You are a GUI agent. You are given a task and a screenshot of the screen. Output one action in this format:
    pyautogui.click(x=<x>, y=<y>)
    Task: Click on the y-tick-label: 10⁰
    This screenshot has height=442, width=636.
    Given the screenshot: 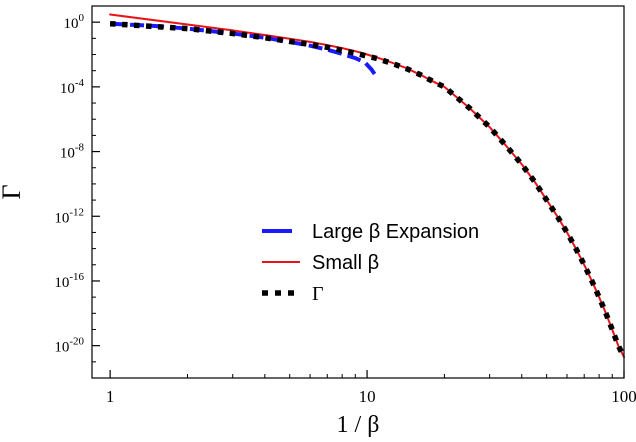 What is the action you would take?
    pyautogui.click(x=74, y=22)
    